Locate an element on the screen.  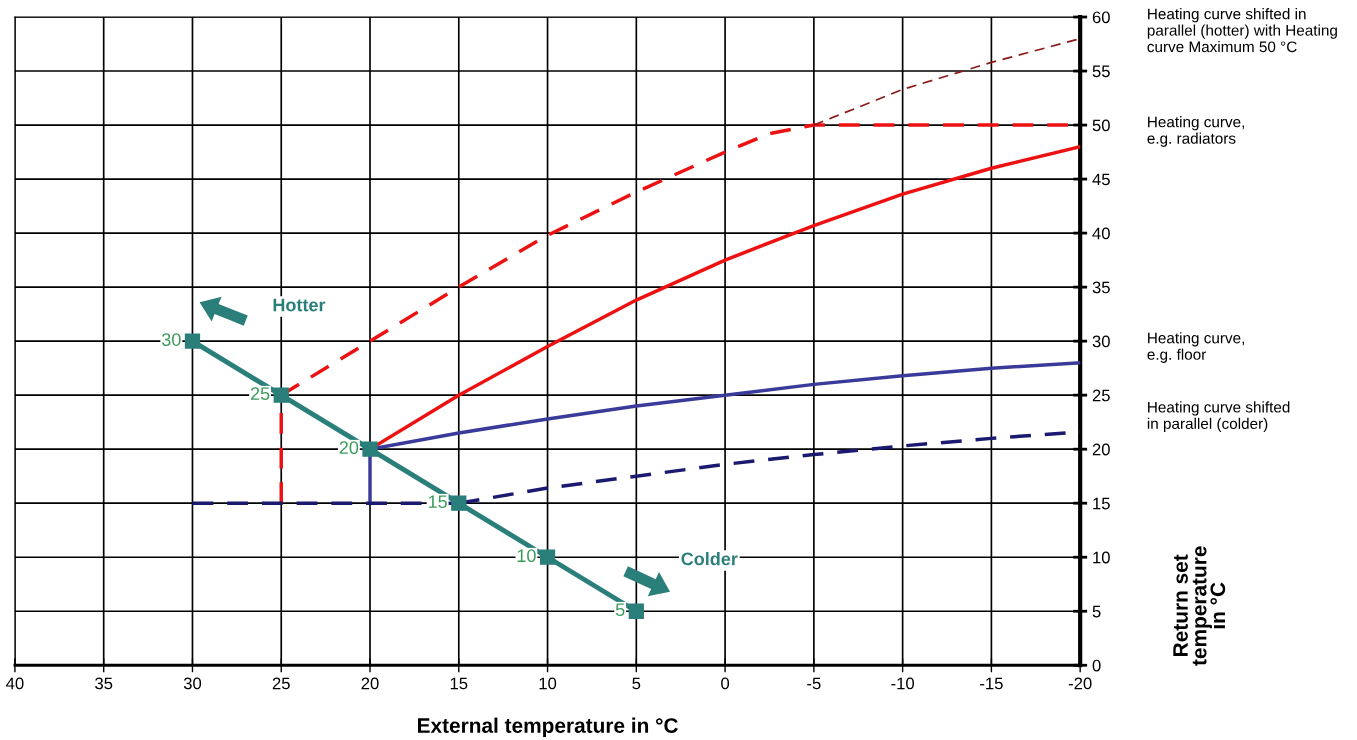
text: Heating curve, e.g. floor is located at coordinates (1195, 347).